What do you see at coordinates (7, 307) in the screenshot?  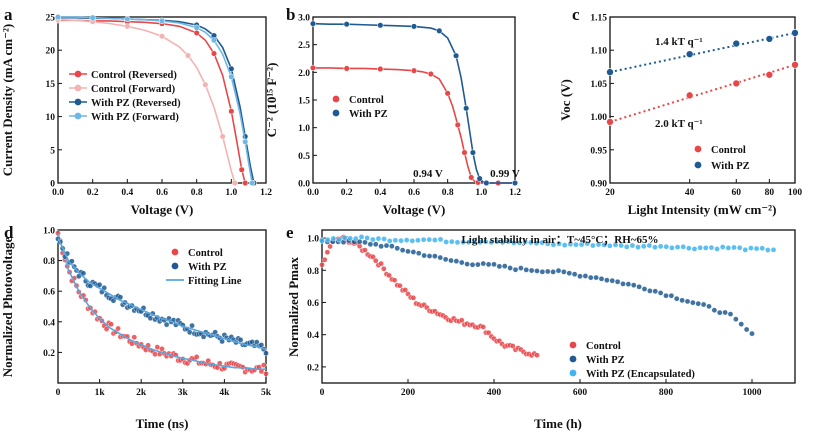 I see `y-axis-label: Normalized Photovoltage` at bounding box center [7, 307].